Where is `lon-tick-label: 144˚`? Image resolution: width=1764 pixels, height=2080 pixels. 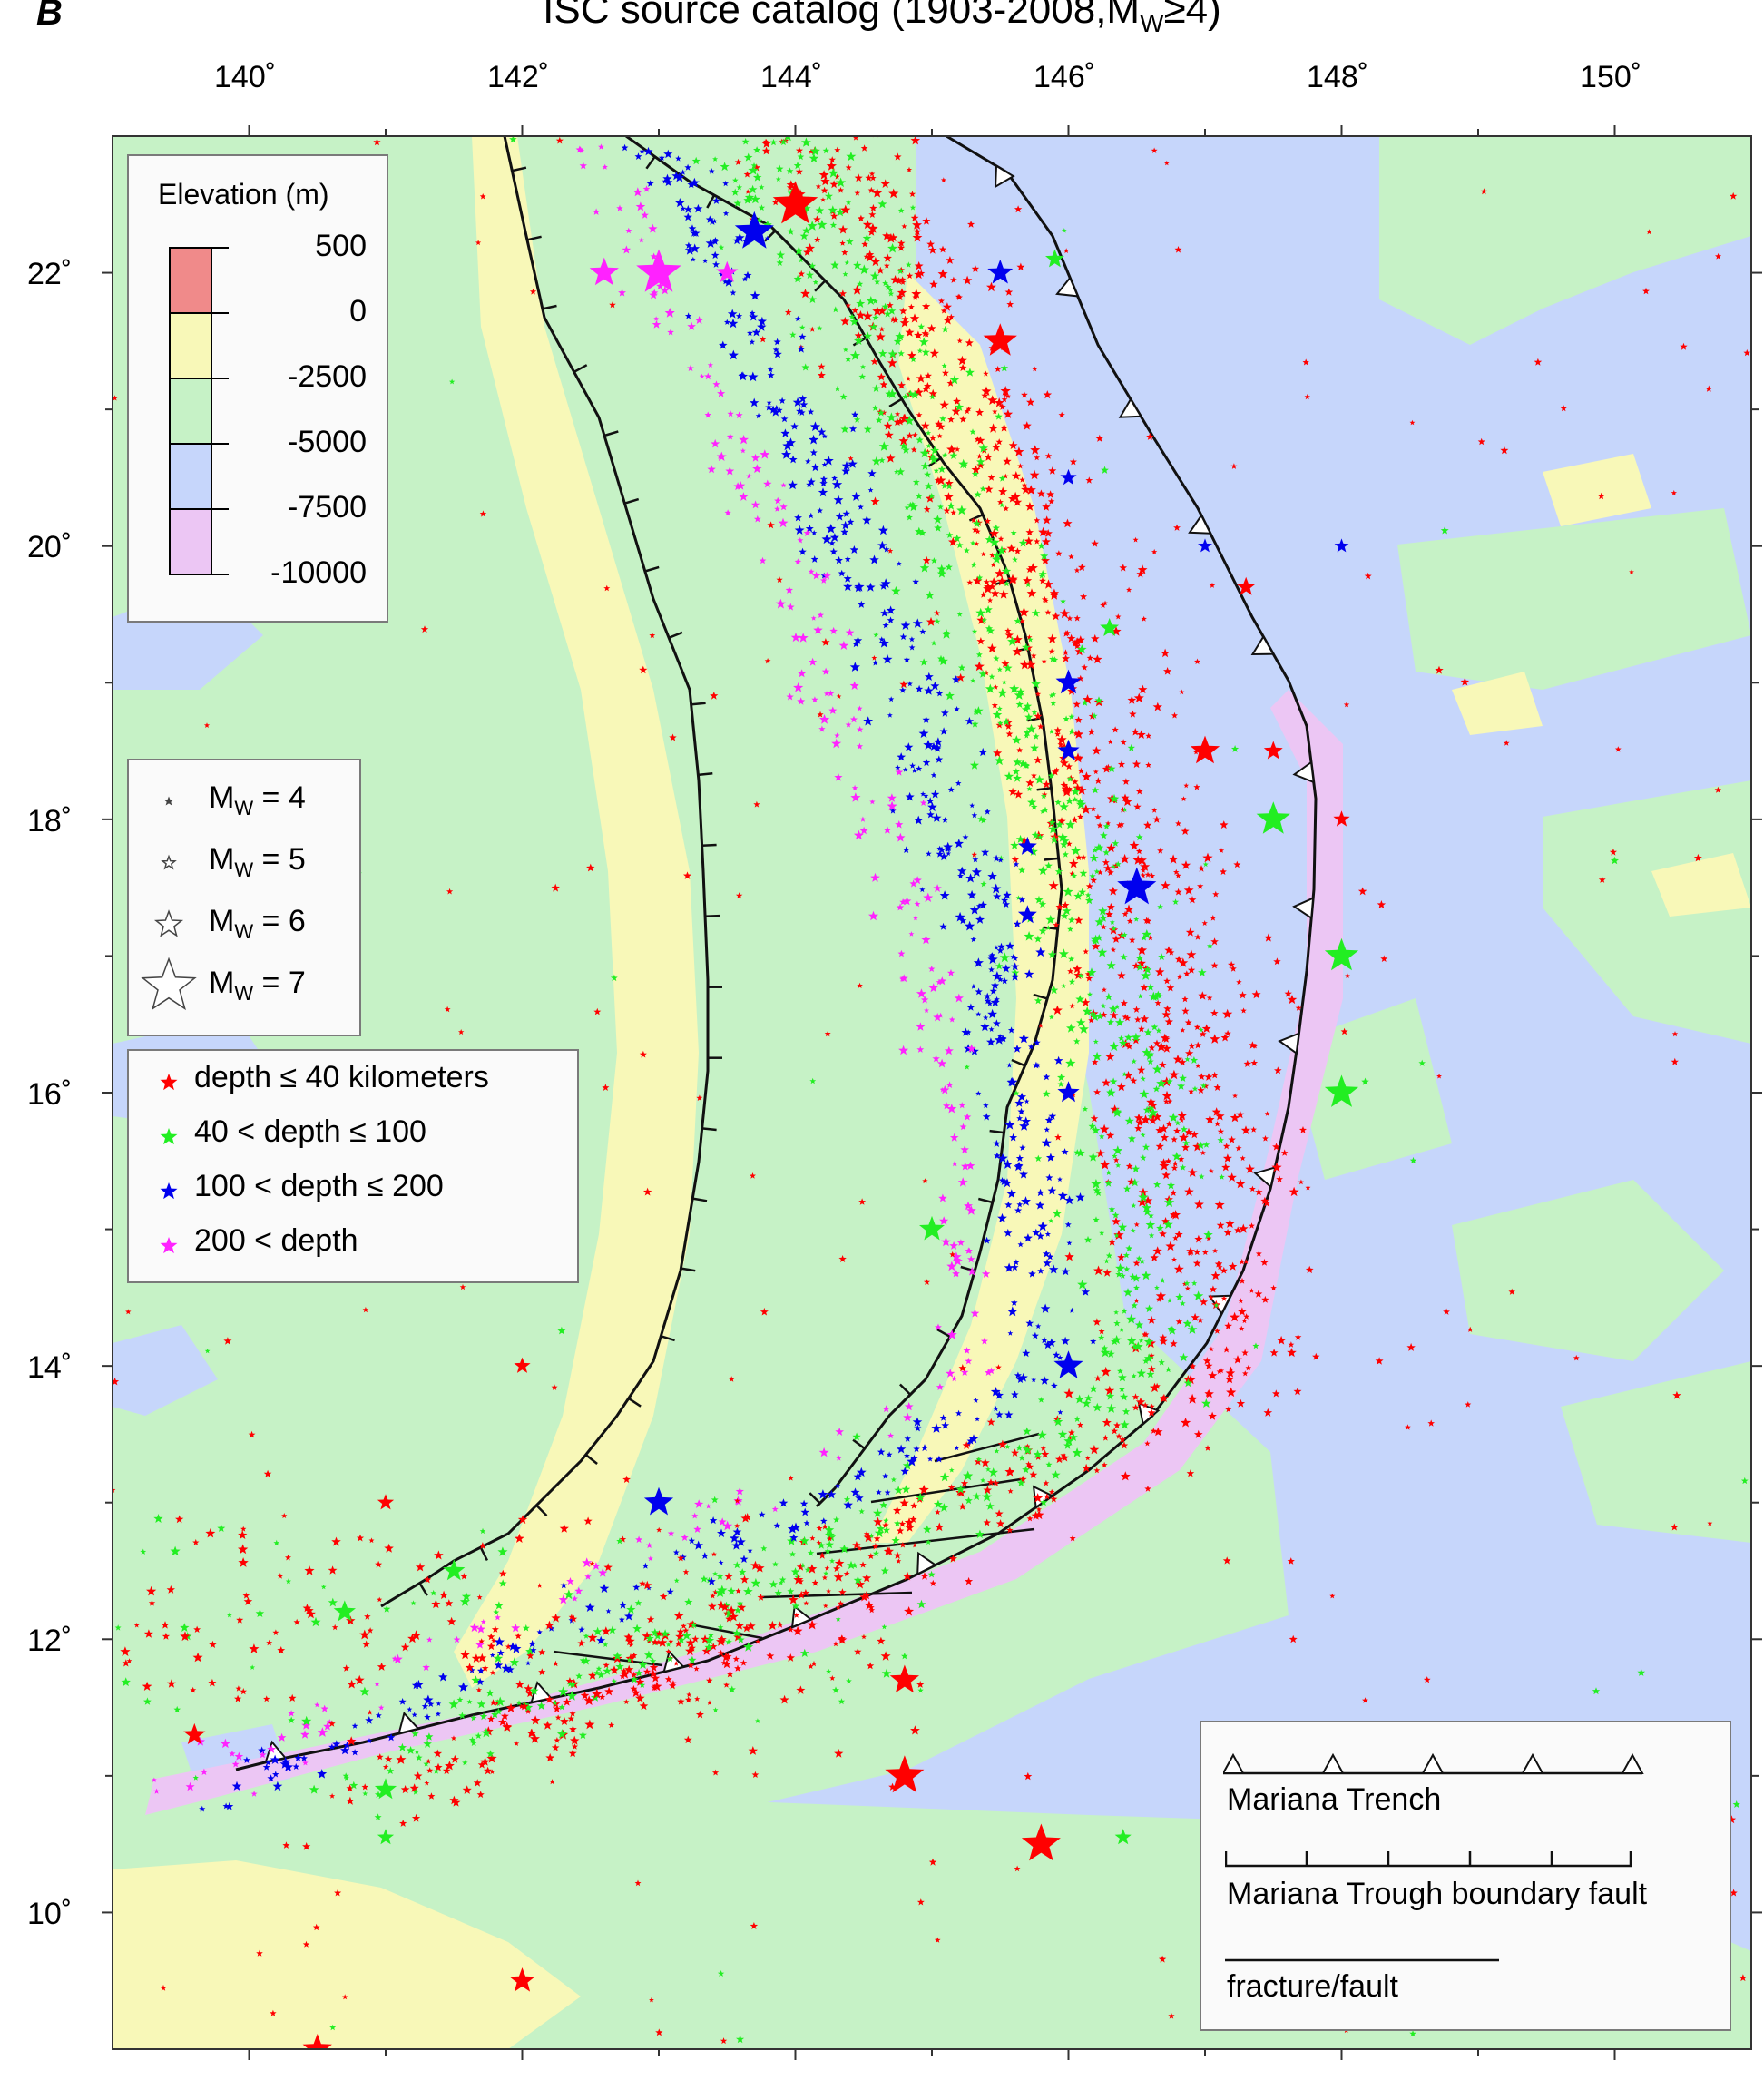
lon-tick-label: 144˚ is located at coordinates (791, 77).